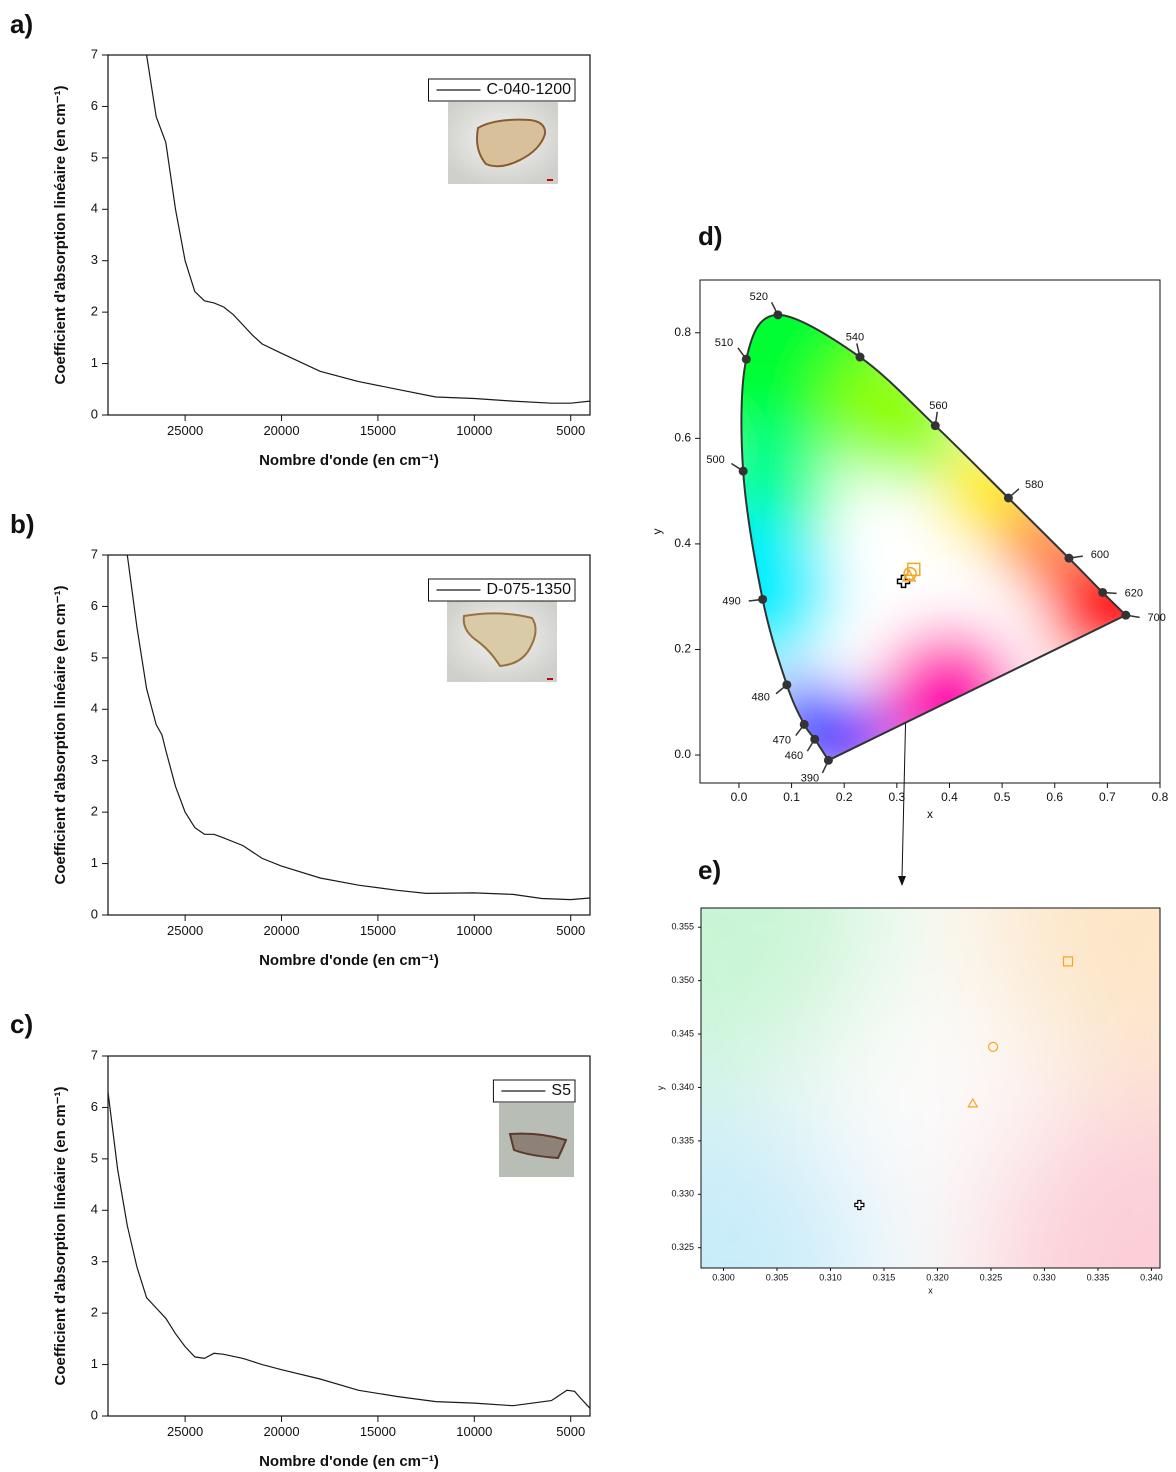  What do you see at coordinates (896, 797) in the screenshot?
I see `x-tick-label: 0.3` at bounding box center [896, 797].